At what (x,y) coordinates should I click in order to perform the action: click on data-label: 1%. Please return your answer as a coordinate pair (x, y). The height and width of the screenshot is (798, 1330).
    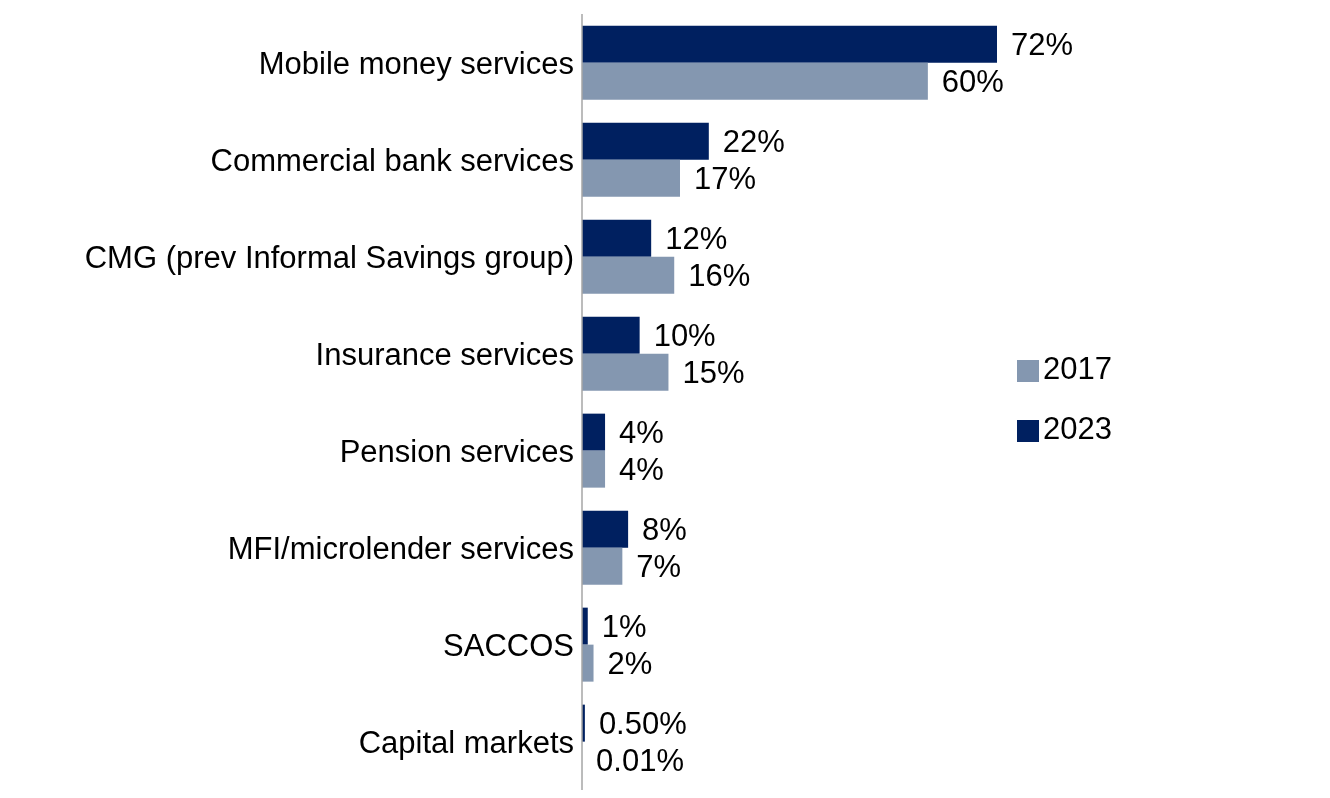
    Looking at the image, I should click on (624, 626).